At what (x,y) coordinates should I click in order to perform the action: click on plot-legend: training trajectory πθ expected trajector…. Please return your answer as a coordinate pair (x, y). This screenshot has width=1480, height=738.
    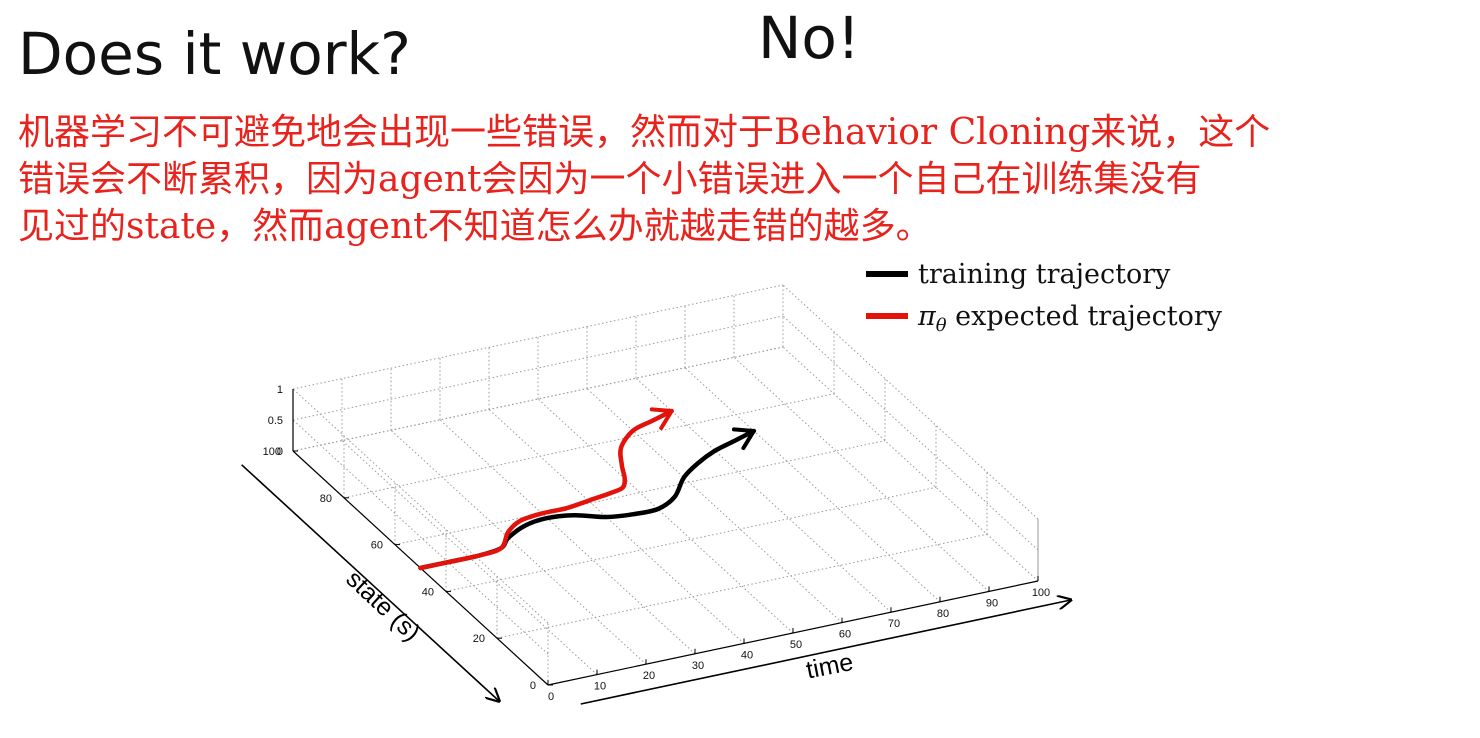
    Looking at the image, I should click on (1044, 297).